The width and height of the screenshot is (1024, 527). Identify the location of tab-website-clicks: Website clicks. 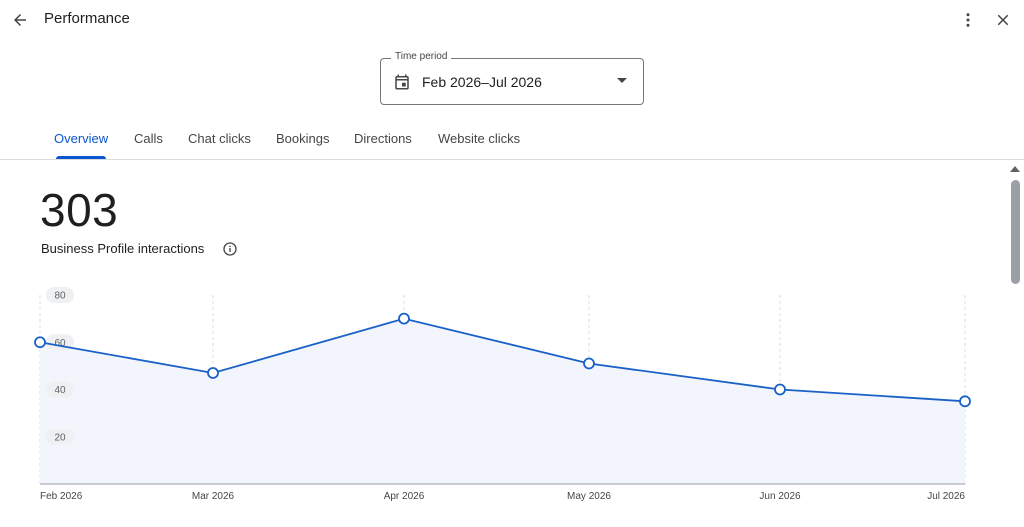
(479, 138).